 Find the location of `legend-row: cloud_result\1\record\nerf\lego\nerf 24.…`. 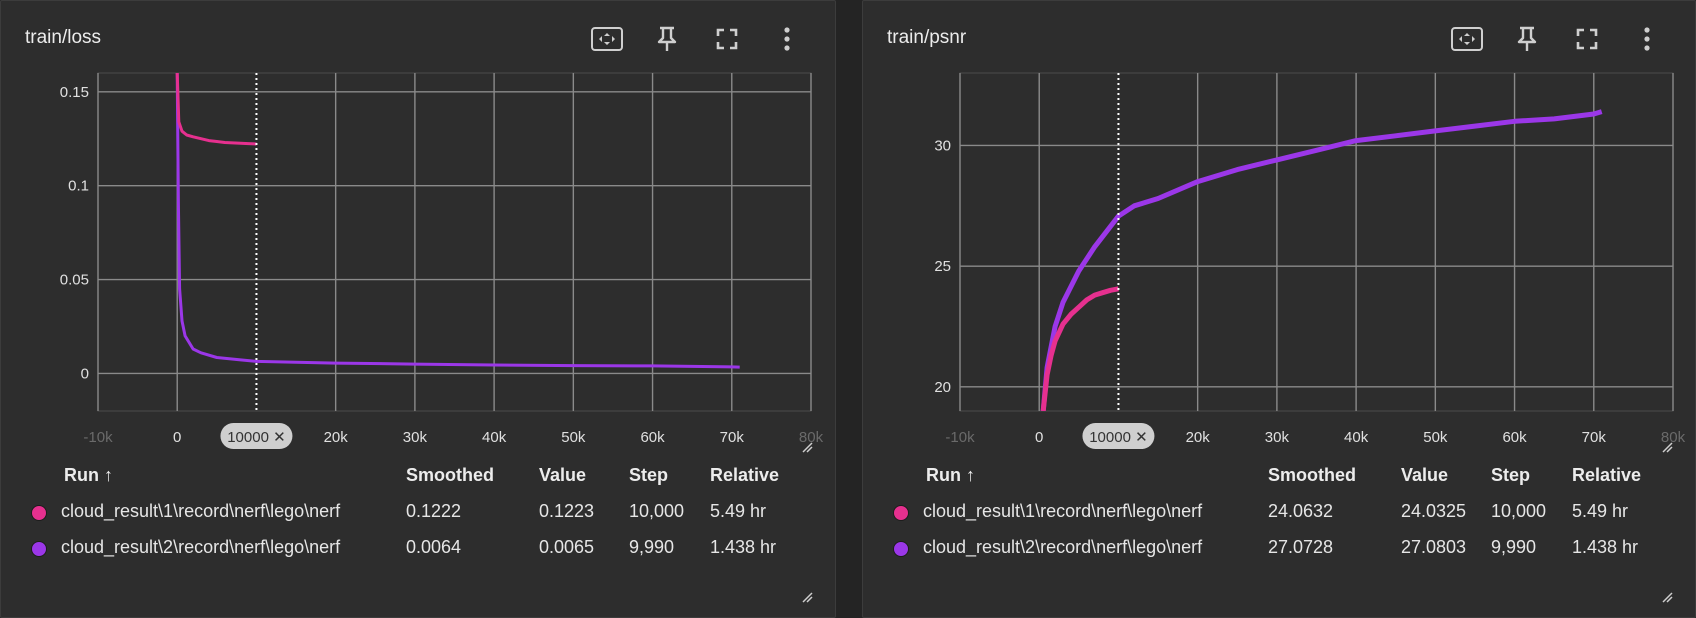

legend-row: cloud_result\1\record\nerf\lego\nerf 24.… is located at coordinates (1279, 512).